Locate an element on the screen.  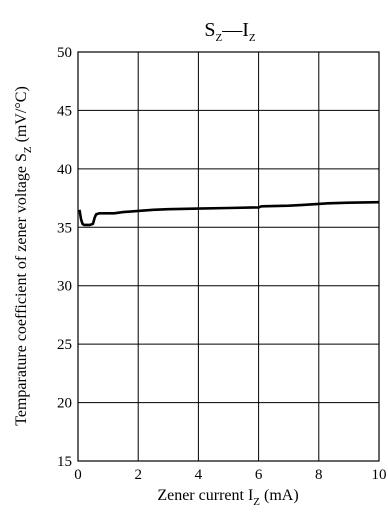
y-tick-labels: 15 20 25 30 35 40 45 50 is located at coordinates (64, 257).